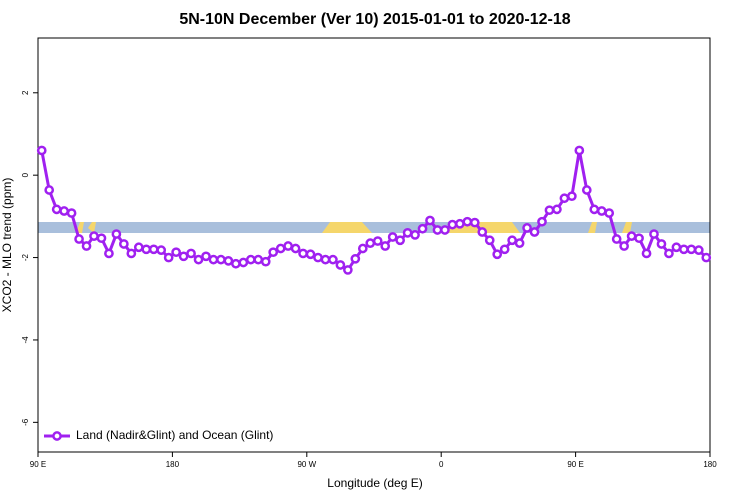  What do you see at coordinates (7, 245) in the screenshot?
I see `y-axis-label: XCO2 - MLO trend (ppm)` at bounding box center [7, 245].